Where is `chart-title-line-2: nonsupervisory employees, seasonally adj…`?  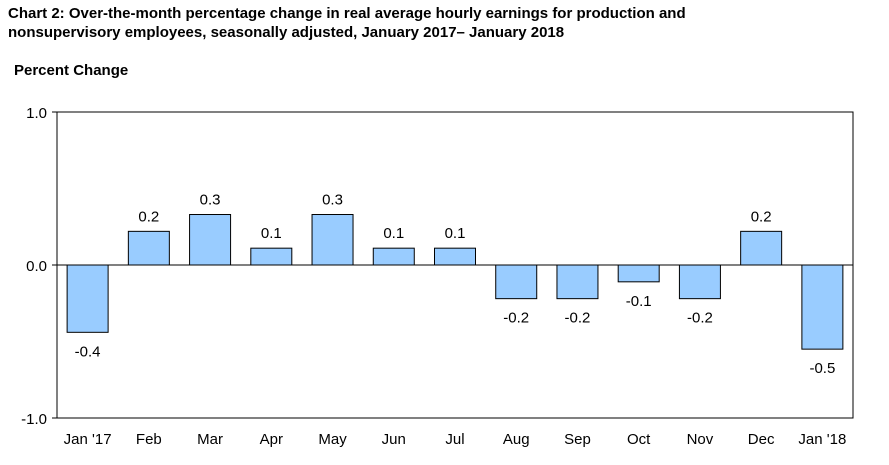
chart-title-line-2: nonsupervisory employees, seasonally adj… is located at coordinates (286, 32).